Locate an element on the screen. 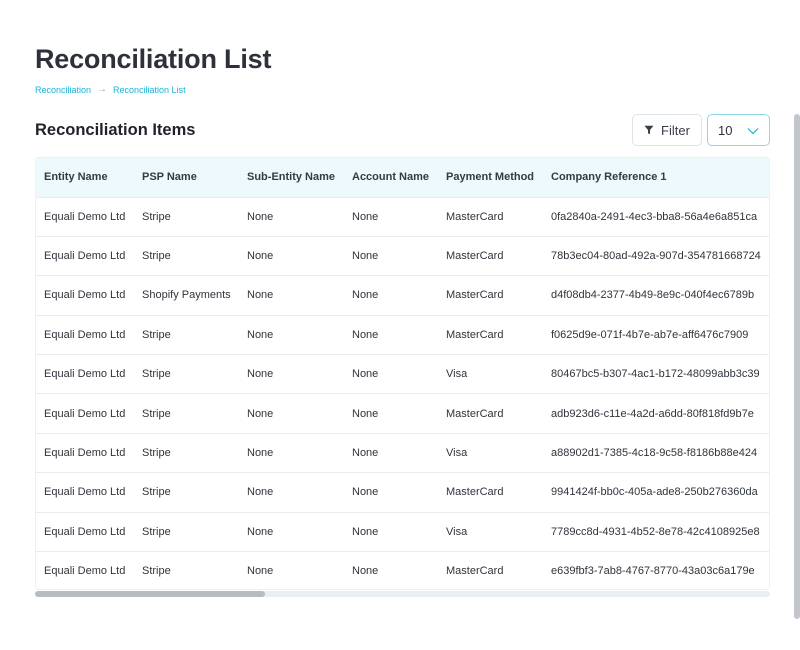 This screenshot has height=650, width=800. vertical-scrollbar-thumb is located at coordinates (797, 366).